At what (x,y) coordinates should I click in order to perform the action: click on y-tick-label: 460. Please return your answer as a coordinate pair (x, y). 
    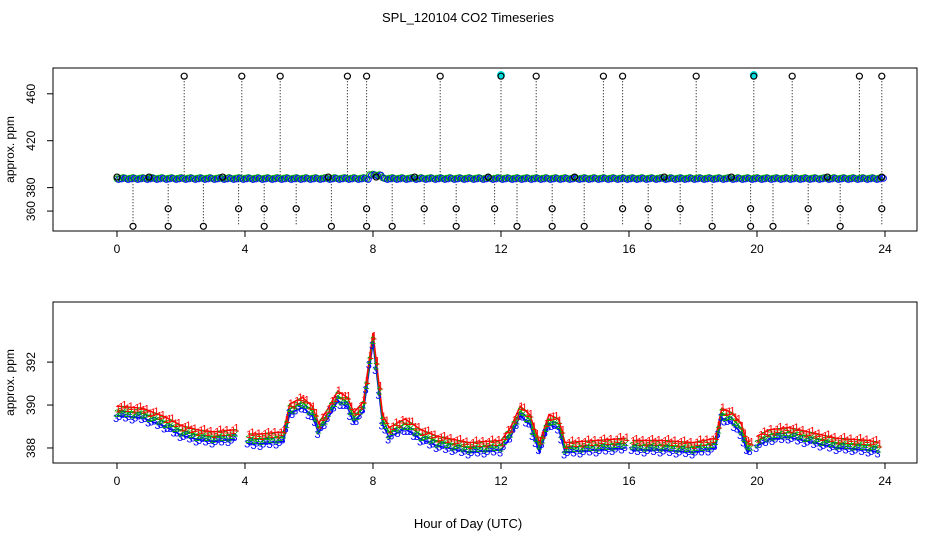
    Looking at the image, I should click on (31, 93).